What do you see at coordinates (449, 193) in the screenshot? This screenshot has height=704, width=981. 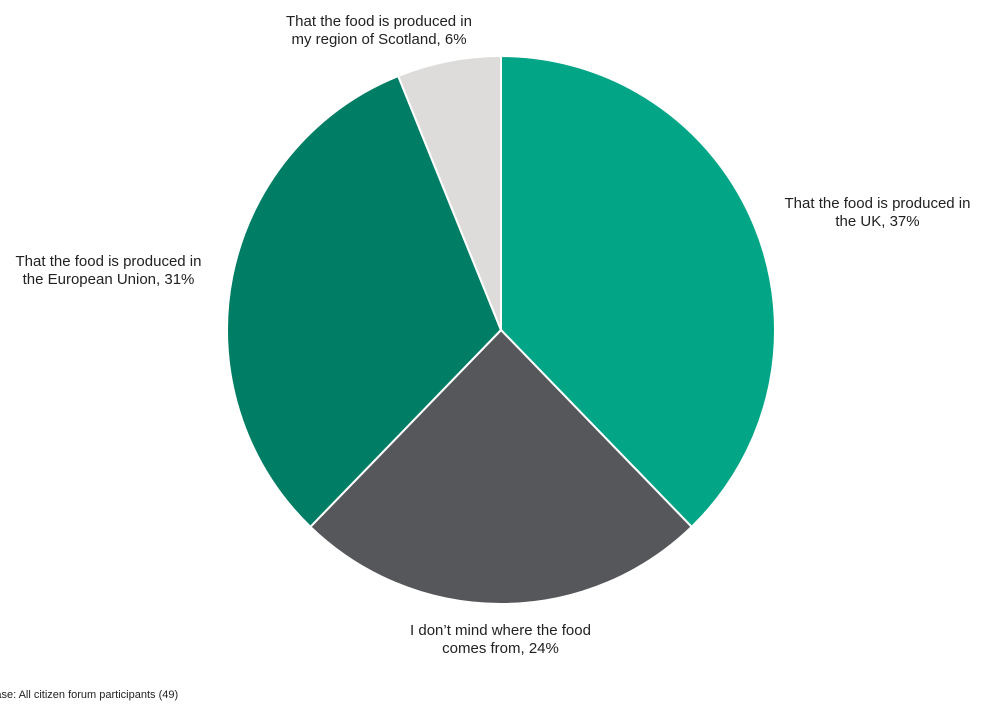 I see `pie-slice-region-of-scotland` at bounding box center [449, 193].